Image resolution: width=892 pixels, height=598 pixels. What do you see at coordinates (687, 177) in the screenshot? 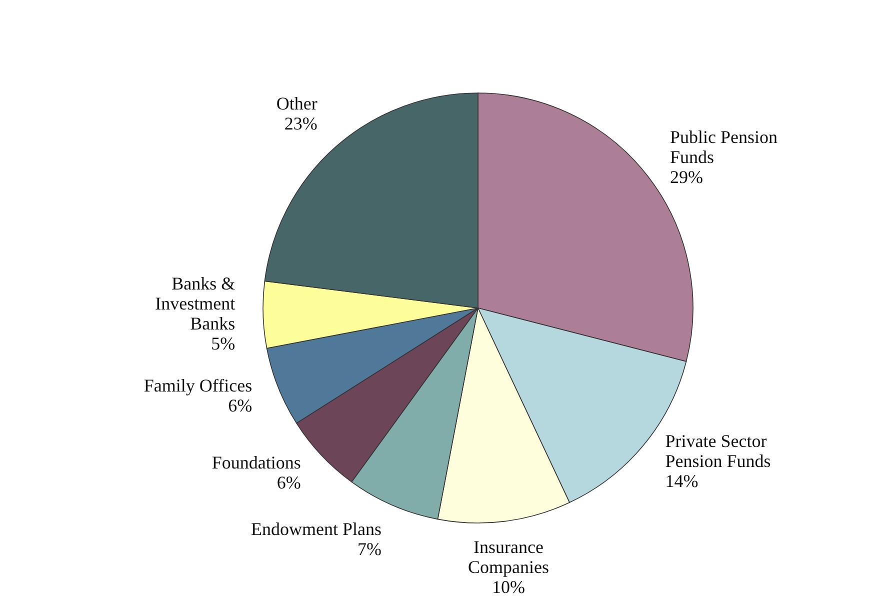
I see `data-label: 29%` at bounding box center [687, 177].